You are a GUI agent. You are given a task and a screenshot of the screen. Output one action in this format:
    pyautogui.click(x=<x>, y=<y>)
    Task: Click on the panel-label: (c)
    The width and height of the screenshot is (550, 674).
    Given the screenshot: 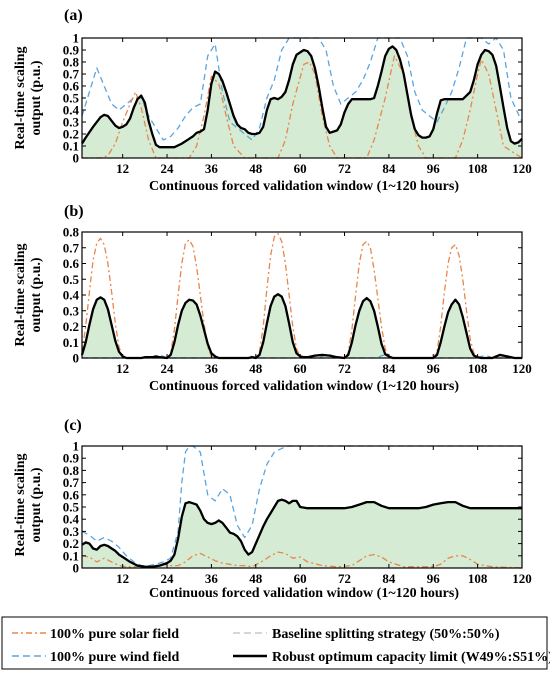 What is the action you would take?
    pyautogui.click(x=73, y=425)
    